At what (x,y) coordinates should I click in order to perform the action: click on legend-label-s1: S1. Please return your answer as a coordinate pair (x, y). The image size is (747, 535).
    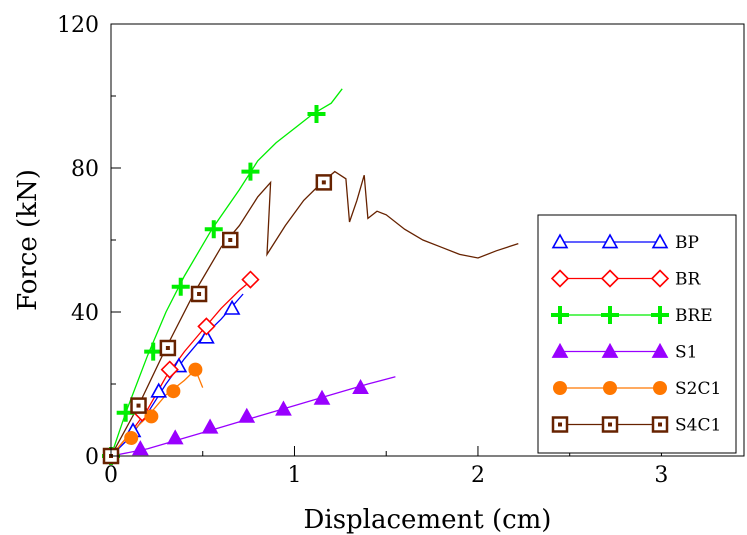
    Looking at the image, I should click on (686, 353).